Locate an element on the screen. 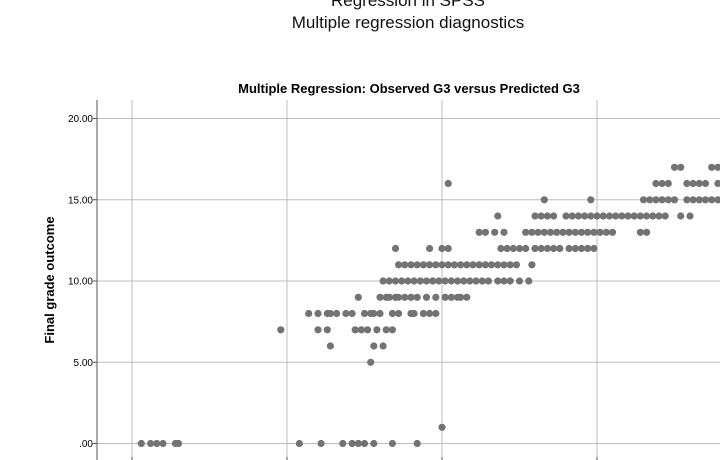 The image size is (720, 460). y-tick-label: 10.00 is located at coordinates (80, 282).